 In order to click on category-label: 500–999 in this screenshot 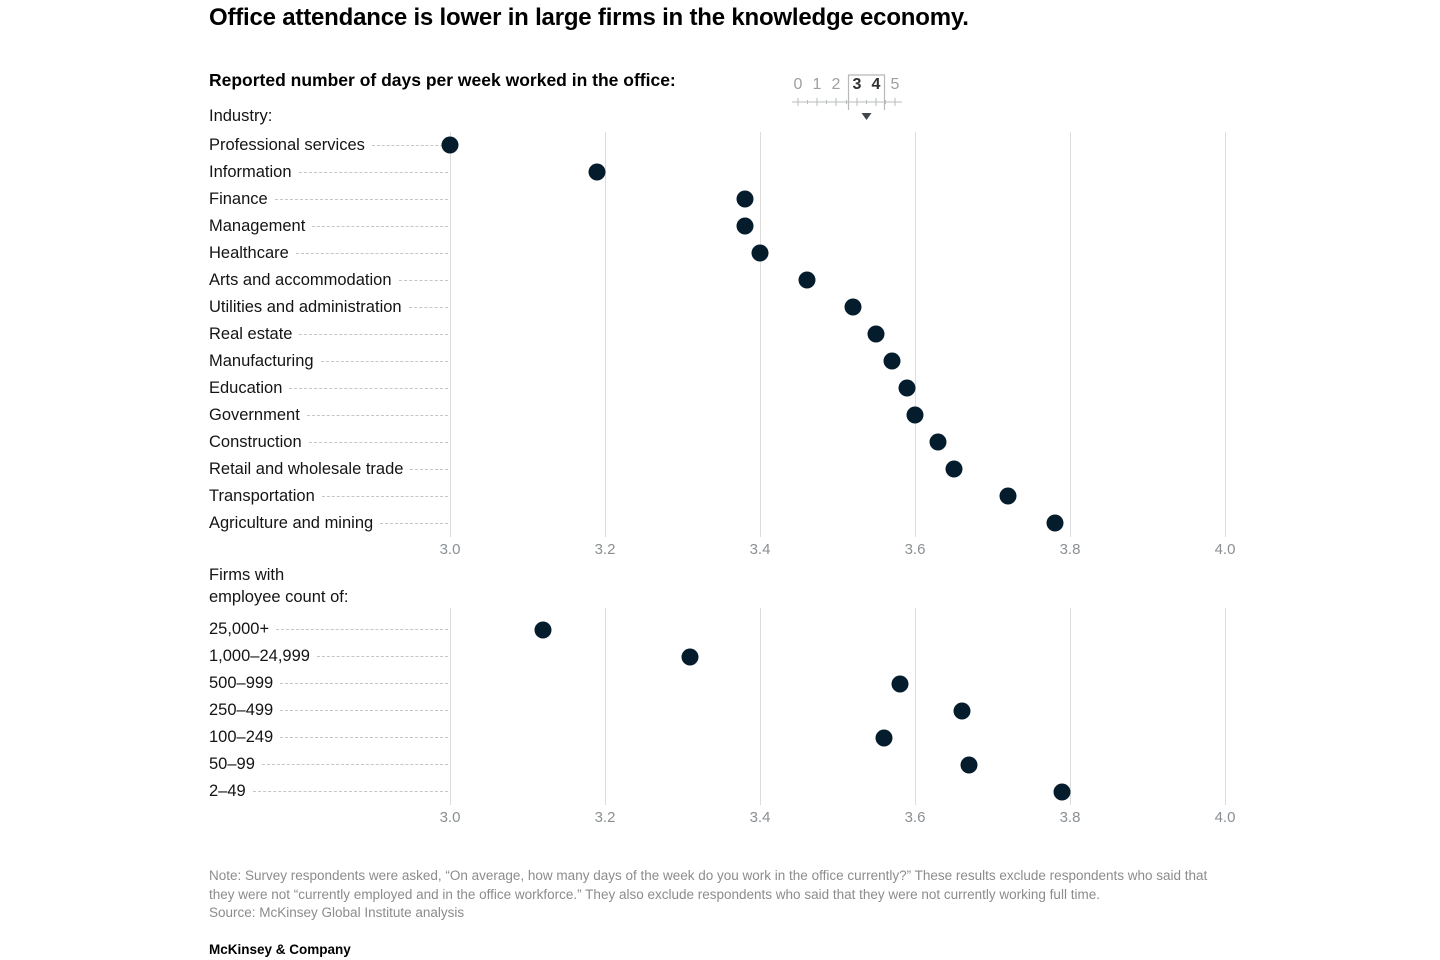, I will do `click(241, 683)`.